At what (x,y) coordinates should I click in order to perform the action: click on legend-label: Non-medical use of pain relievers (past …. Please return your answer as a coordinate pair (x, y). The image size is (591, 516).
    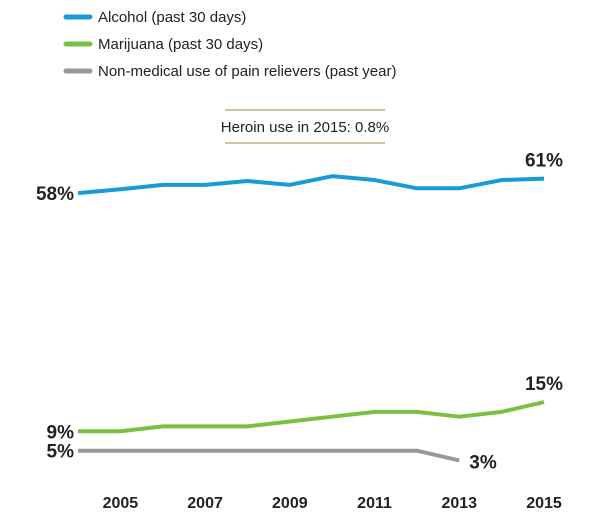
    Looking at the image, I should click on (247, 71).